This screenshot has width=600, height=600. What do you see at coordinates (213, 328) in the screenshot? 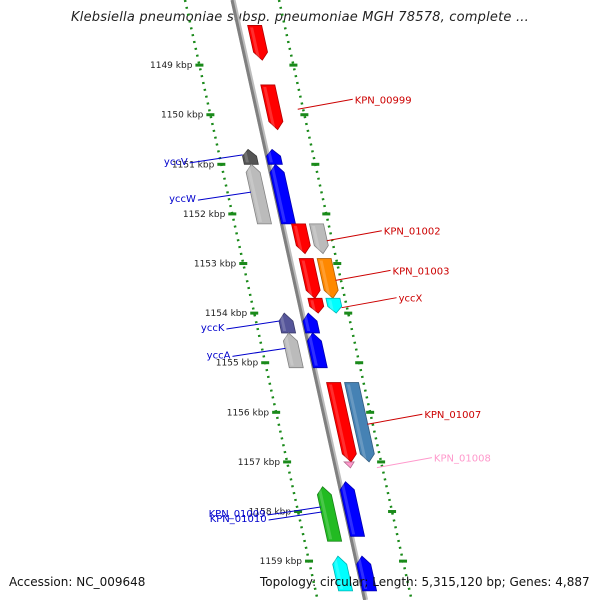
I see `gene-label-ycck: yccK` at bounding box center [213, 328].